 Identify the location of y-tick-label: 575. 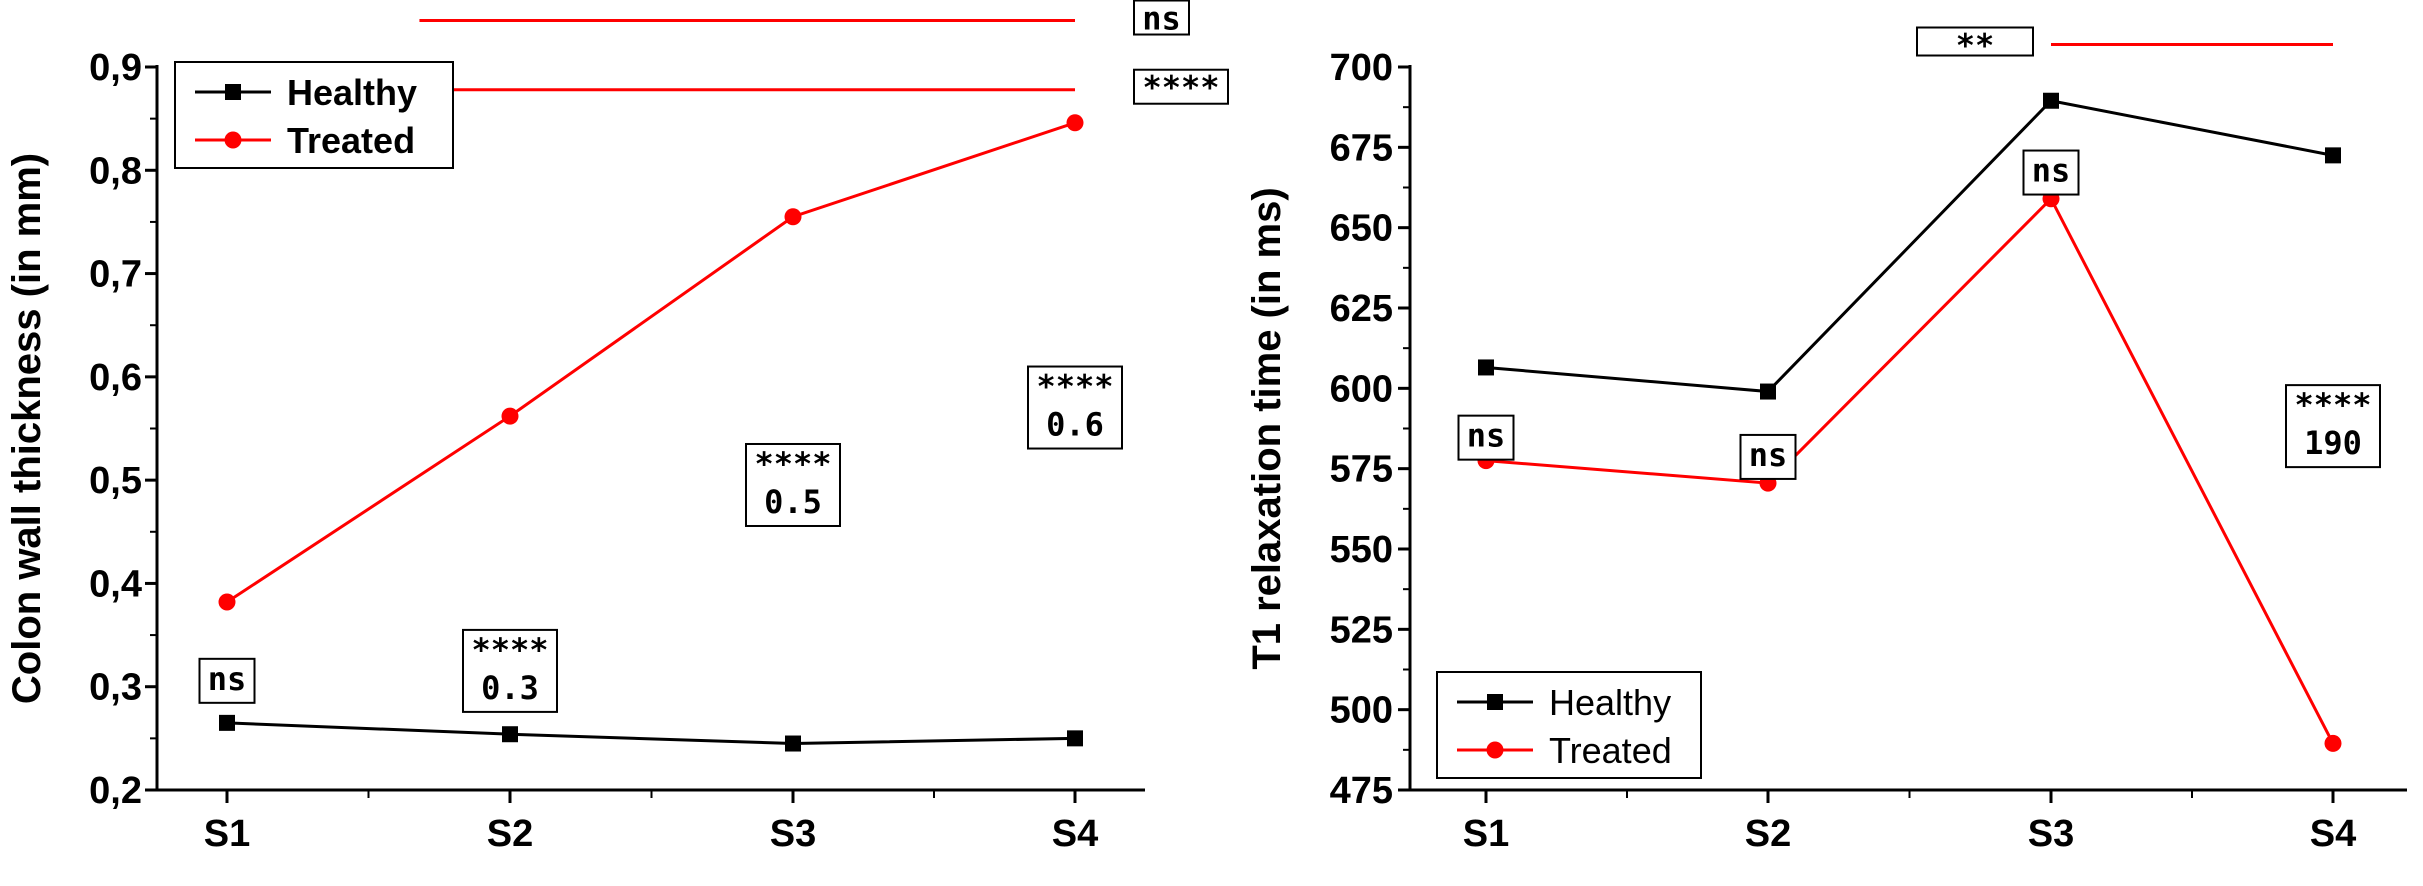
(1361, 470).